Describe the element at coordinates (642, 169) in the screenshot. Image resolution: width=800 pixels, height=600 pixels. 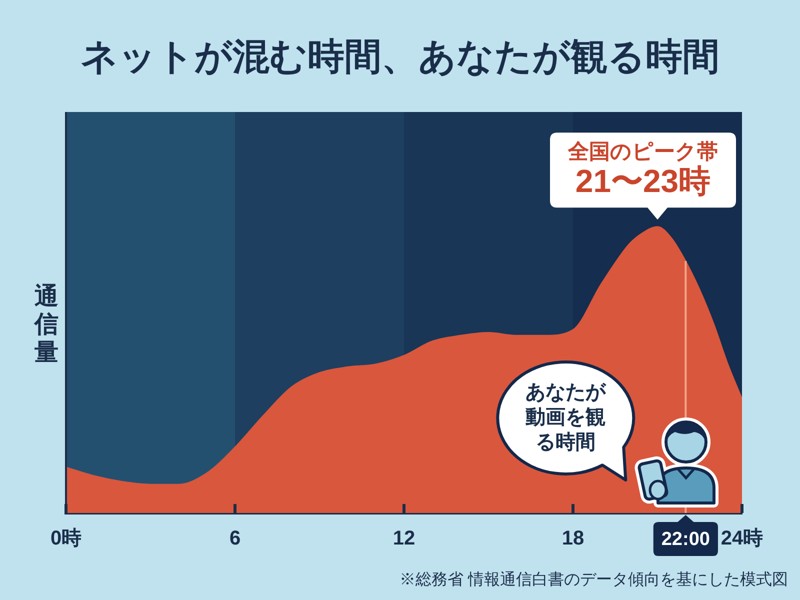
I see `annotation: 全国のピーク帯 21〜23時` at that location.